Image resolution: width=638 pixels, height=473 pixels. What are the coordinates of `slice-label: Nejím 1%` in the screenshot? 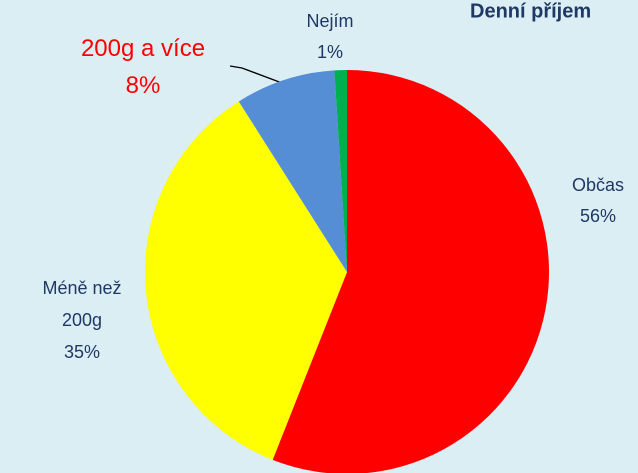 It's located at (330, 37).